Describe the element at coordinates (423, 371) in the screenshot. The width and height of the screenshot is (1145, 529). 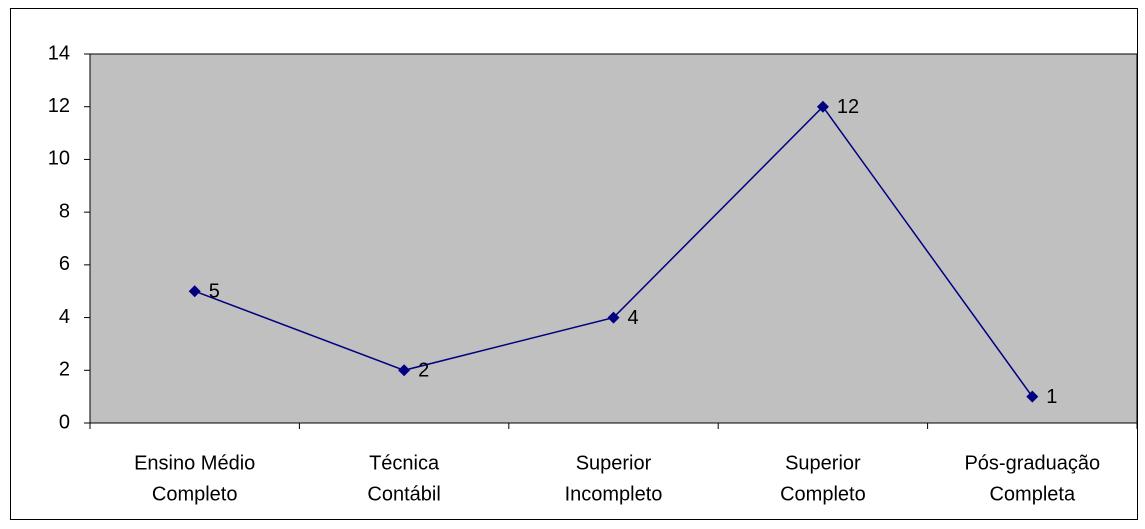
I see `data-label: 2` at that location.